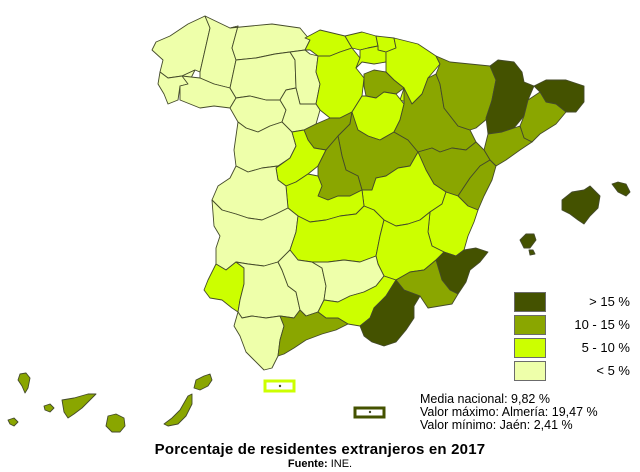  I want to click on max-value: Valor máximo: Almería: 19,47 %, so click(509, 412).